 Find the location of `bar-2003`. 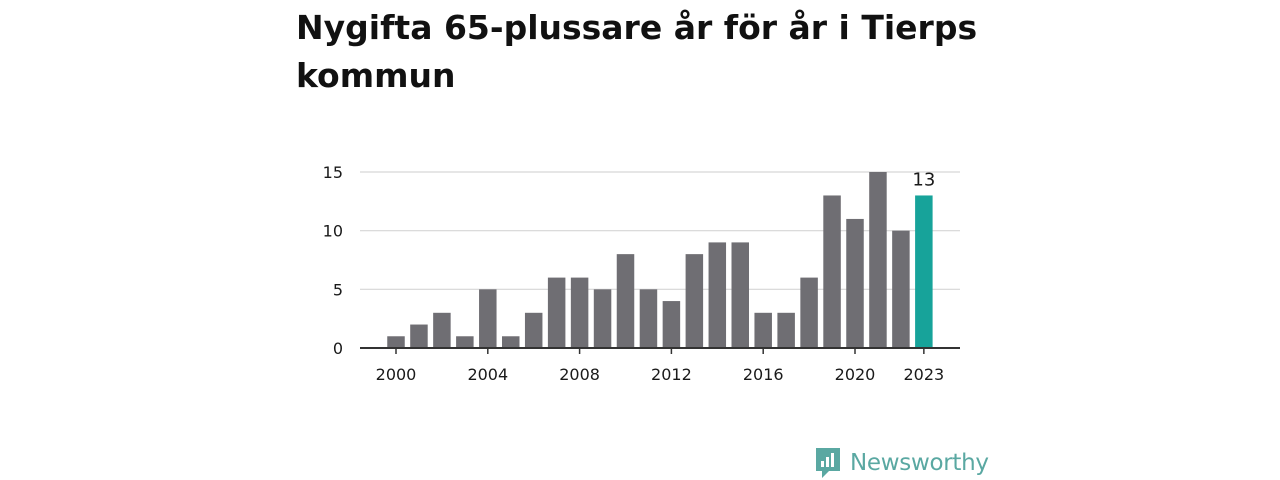

bar-2003 is located at coordinates (465, 342).